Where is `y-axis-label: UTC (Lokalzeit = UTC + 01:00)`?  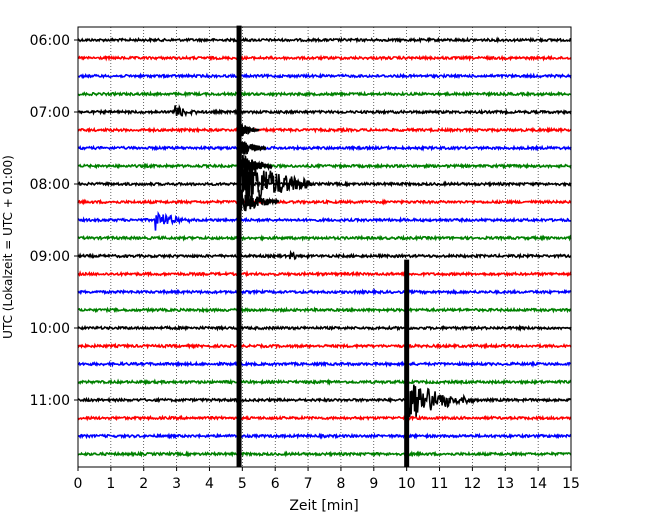
y-axis-label: UTC (Lokalzeit = UTC + 01:00) is located at coordinates (8, 247).